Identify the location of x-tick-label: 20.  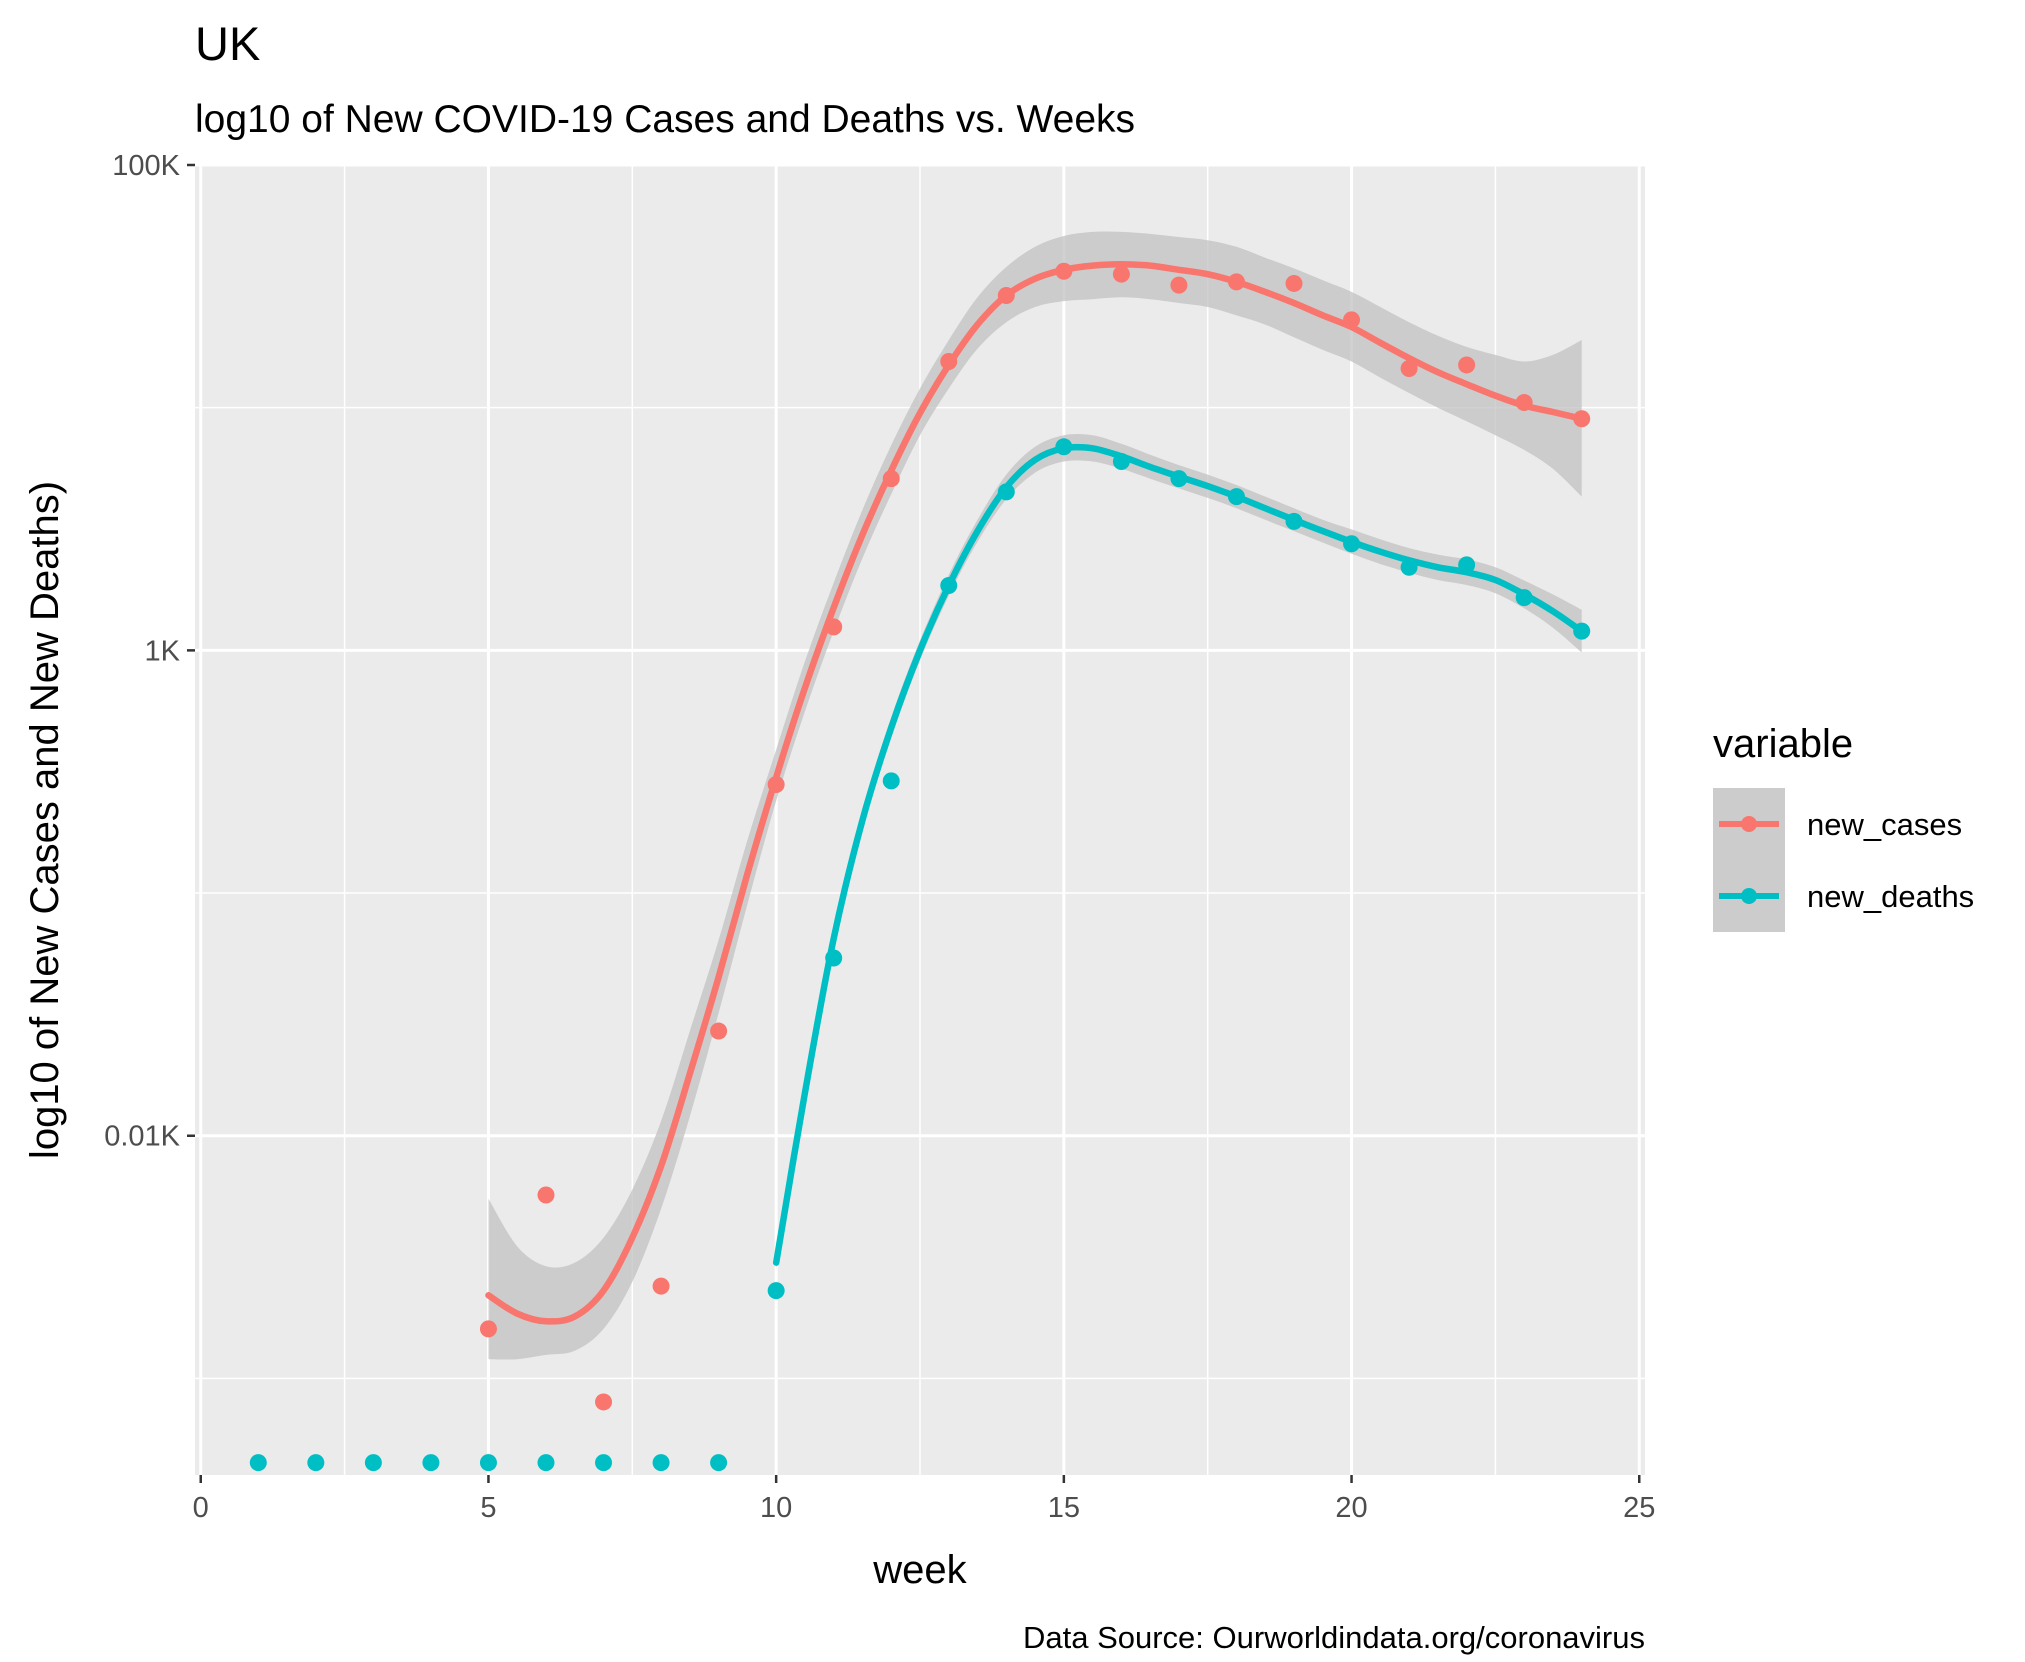
(1351, 1508).